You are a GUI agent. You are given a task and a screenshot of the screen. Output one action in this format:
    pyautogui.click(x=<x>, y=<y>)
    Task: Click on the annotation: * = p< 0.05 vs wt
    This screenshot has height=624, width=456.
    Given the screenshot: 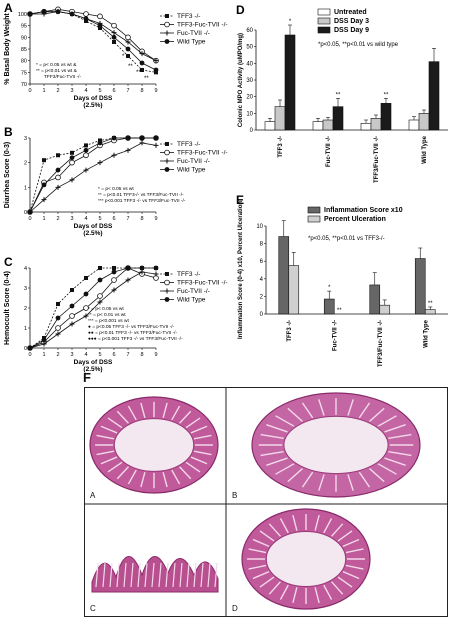 What is the action you would take?
    pyautogui.click(x=106, y=309)
    